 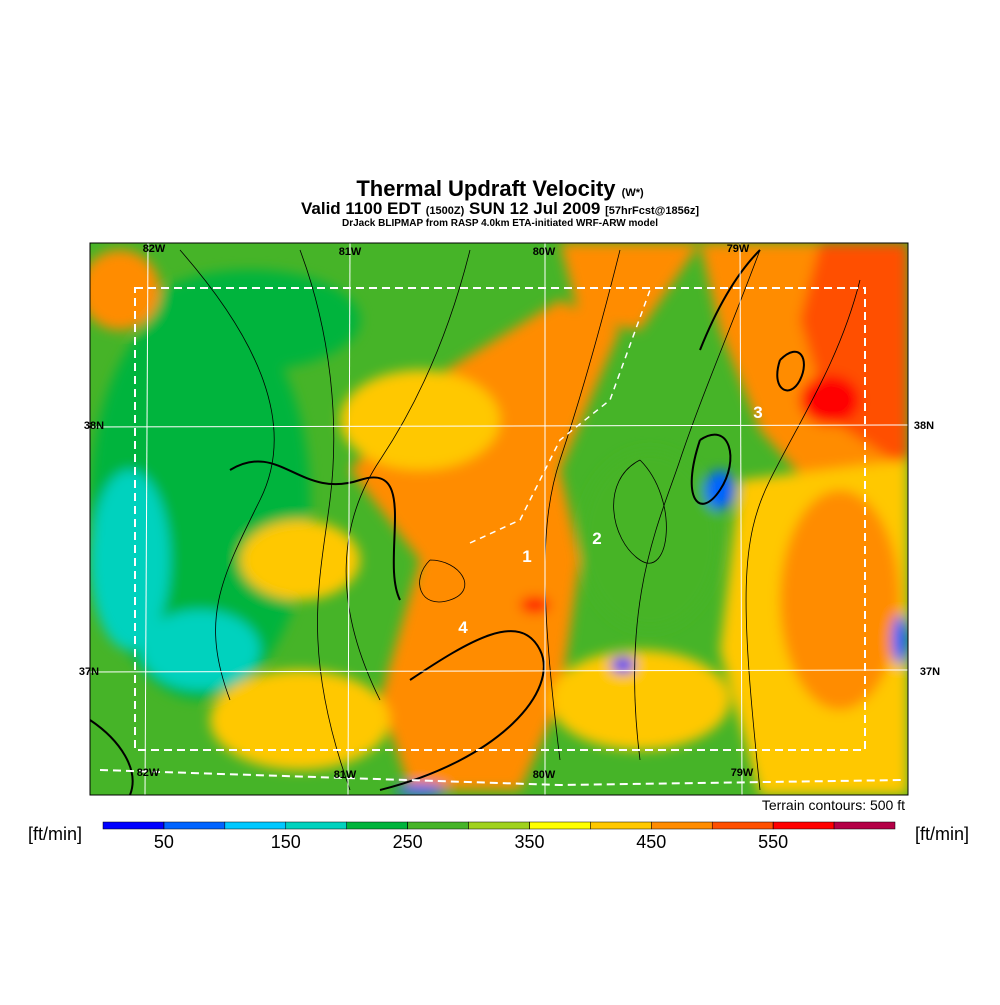 What do you see at coordinates (633, 193) in the screenshot?
I see `title-symbol: (W*)` at bounding box center [633, 193].